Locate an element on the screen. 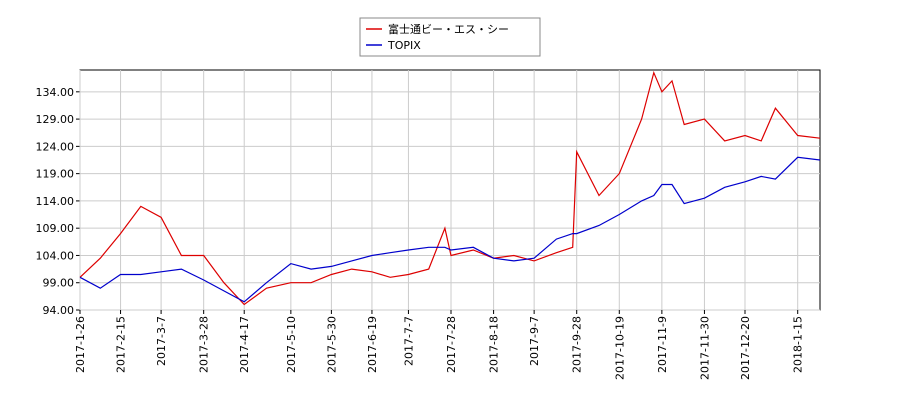  legend-label: TOPIX is located at coordinates (404, 45).